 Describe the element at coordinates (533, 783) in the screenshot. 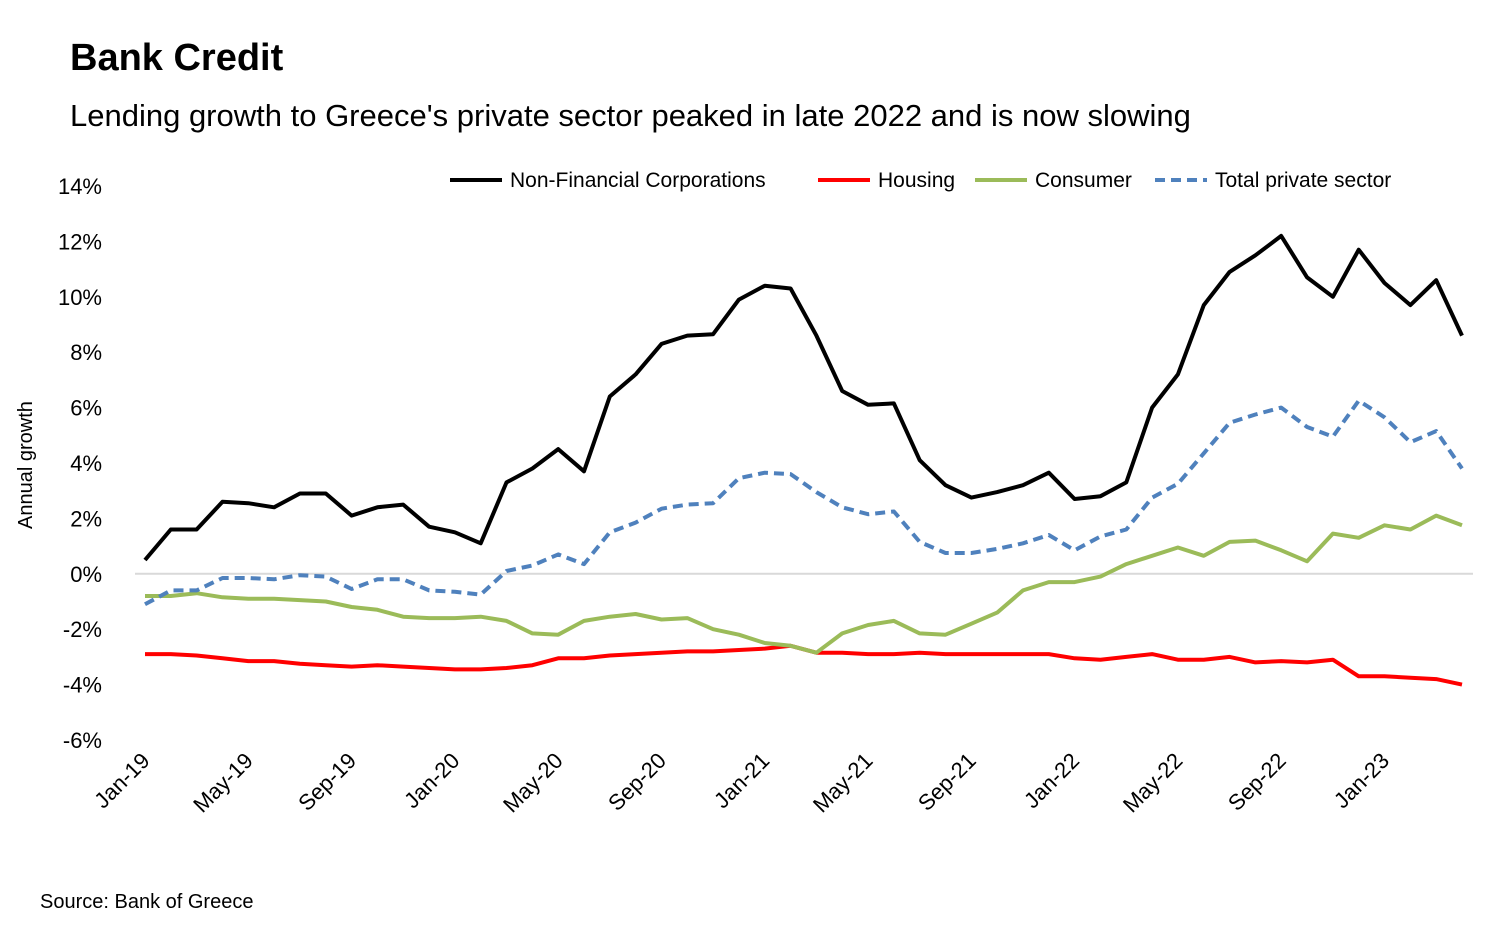

I see `x-tick-label: May-20` at that location.